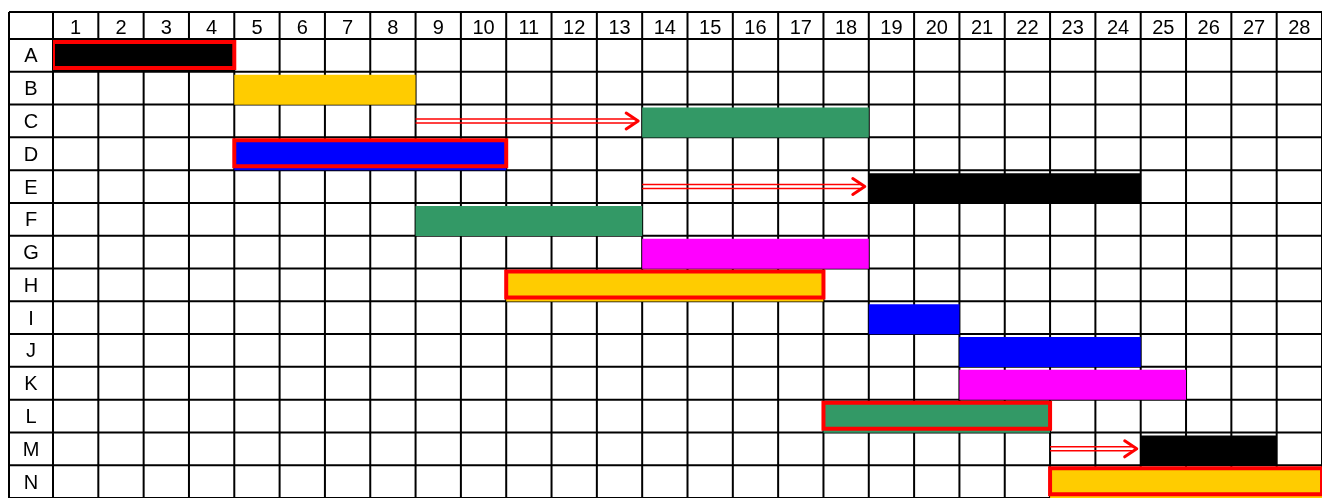  I want to click on x-tick-label: 15, so click(710, 27).